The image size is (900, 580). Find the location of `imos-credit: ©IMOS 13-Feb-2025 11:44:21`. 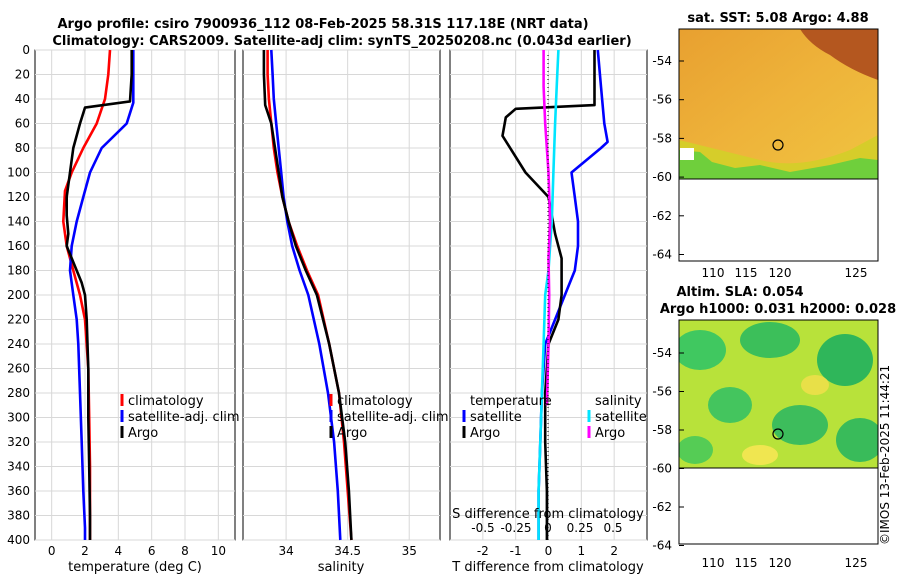

imos-credit: ©IMOS 13-Feb-2025 11:44:21 is located at coordinates (885, 455).